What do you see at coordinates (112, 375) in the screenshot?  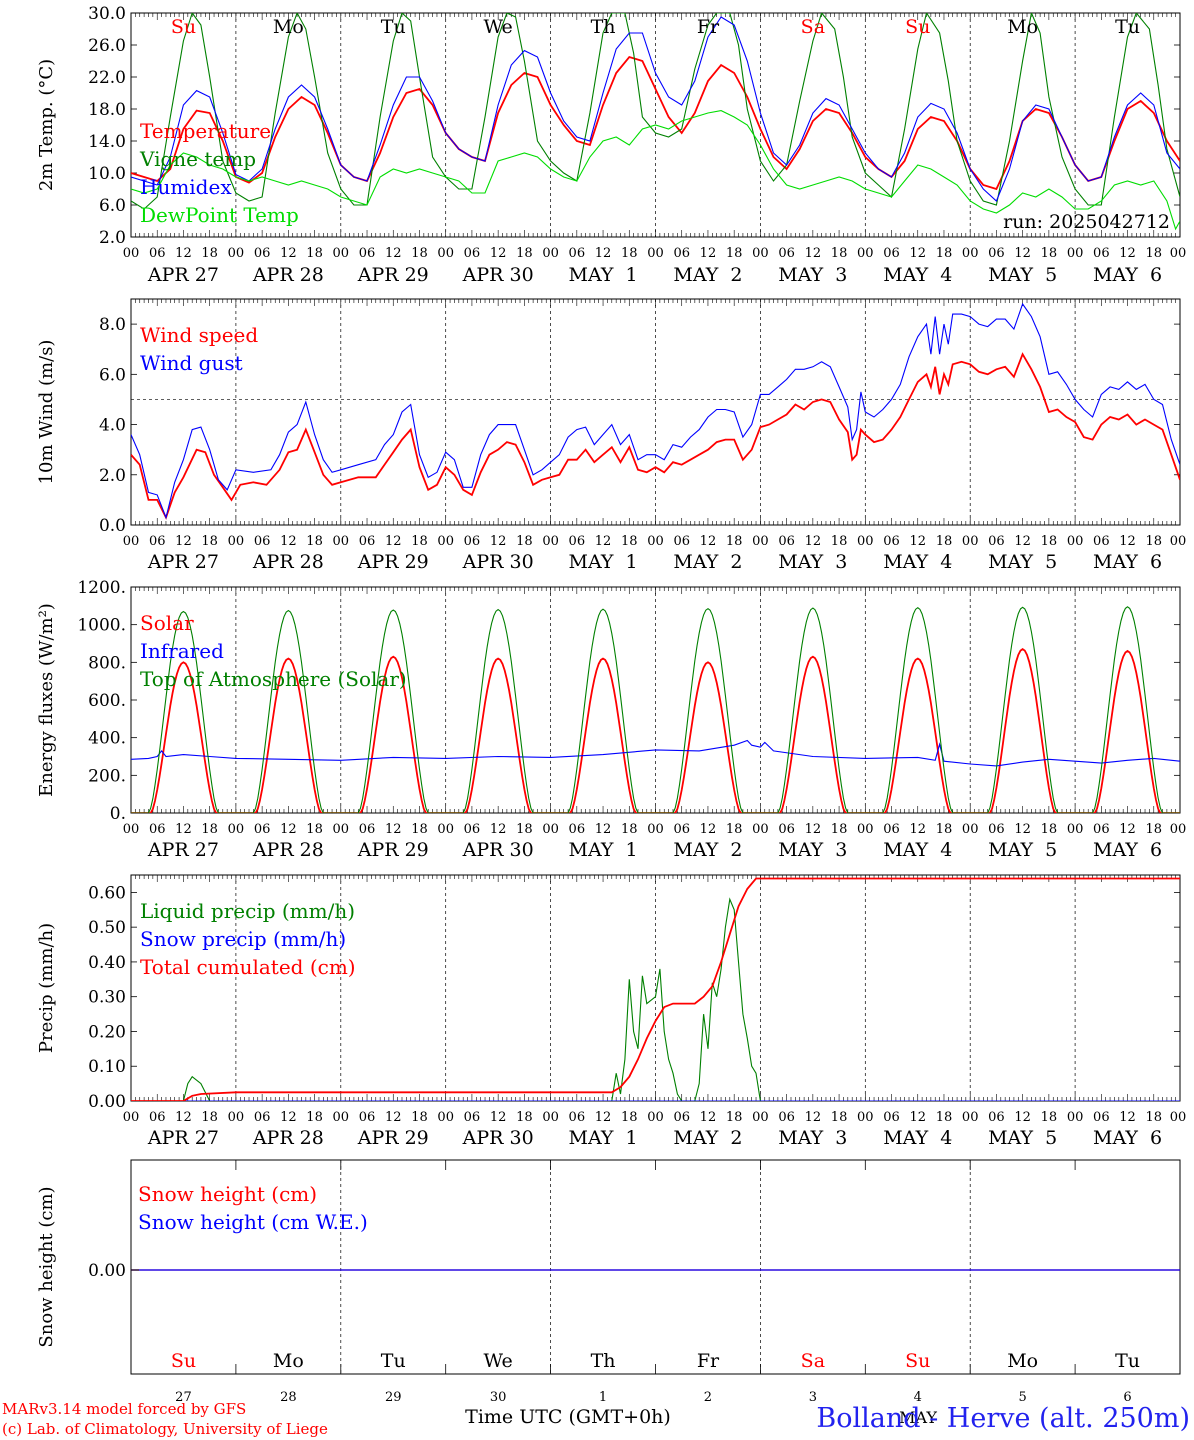 I see `y-tick-label: 6.0` at bounding box center [112, 375].